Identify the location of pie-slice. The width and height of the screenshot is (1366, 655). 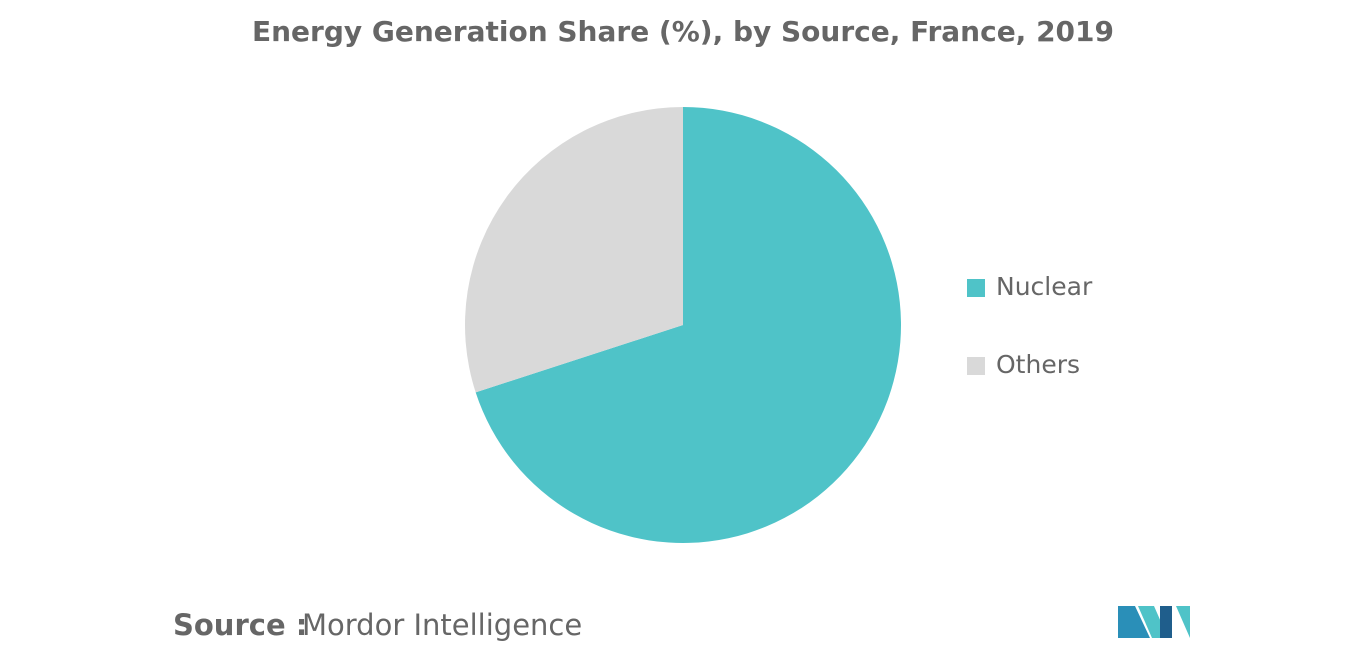
(573, 250).